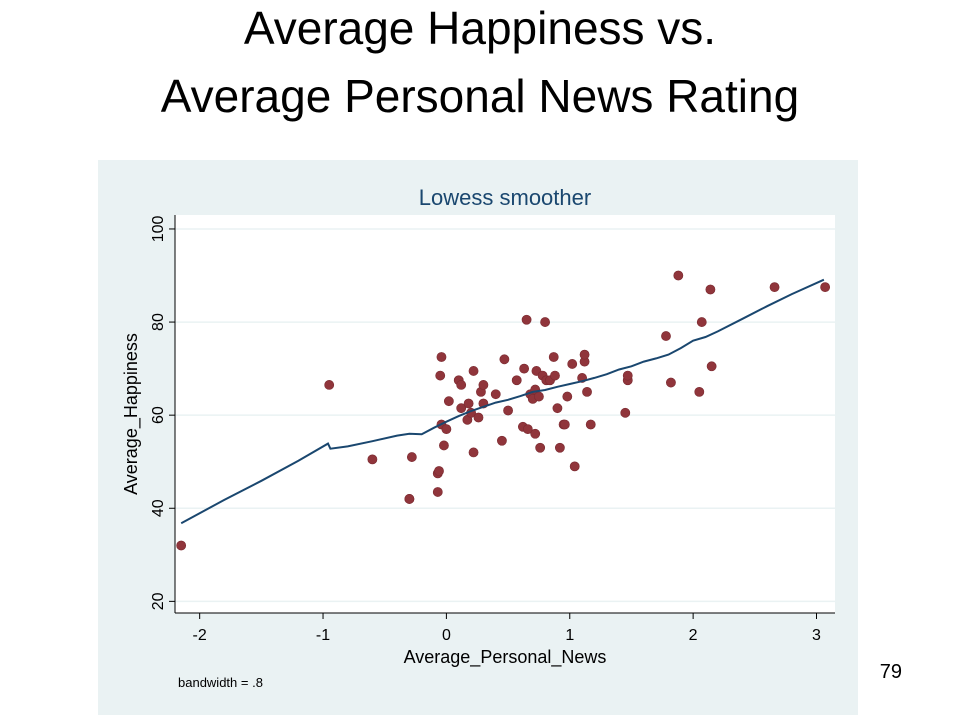 The height and width of the screenshot is (720, 960). Describe the element at coordinates (446, 635) in the screenshot. I see `x-tick-label: 0` at that location.